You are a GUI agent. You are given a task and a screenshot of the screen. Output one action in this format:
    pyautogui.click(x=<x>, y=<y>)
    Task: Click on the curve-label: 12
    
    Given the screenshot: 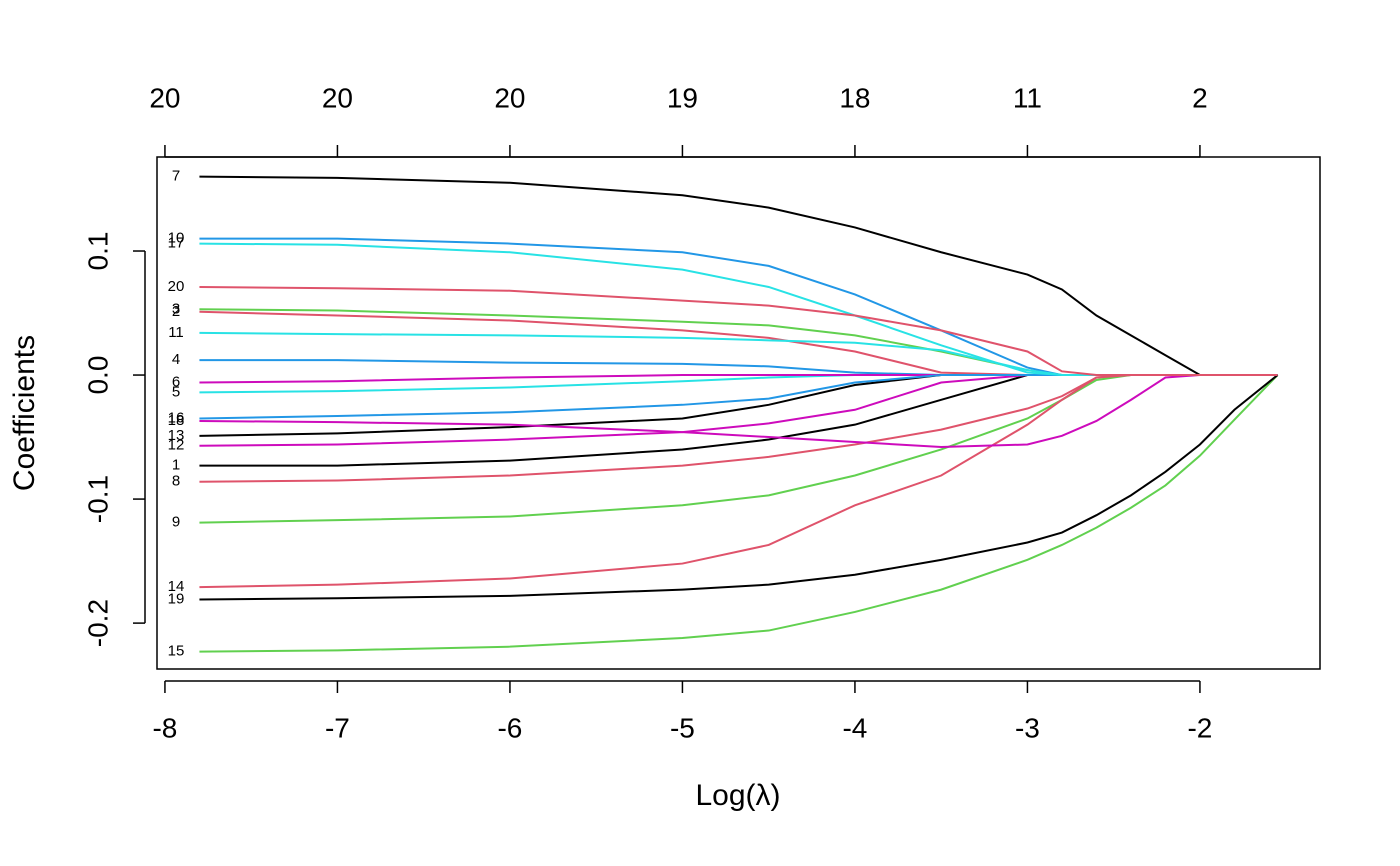 What is the action you would take?
    pyautogui.click(x=176, y=445)
    